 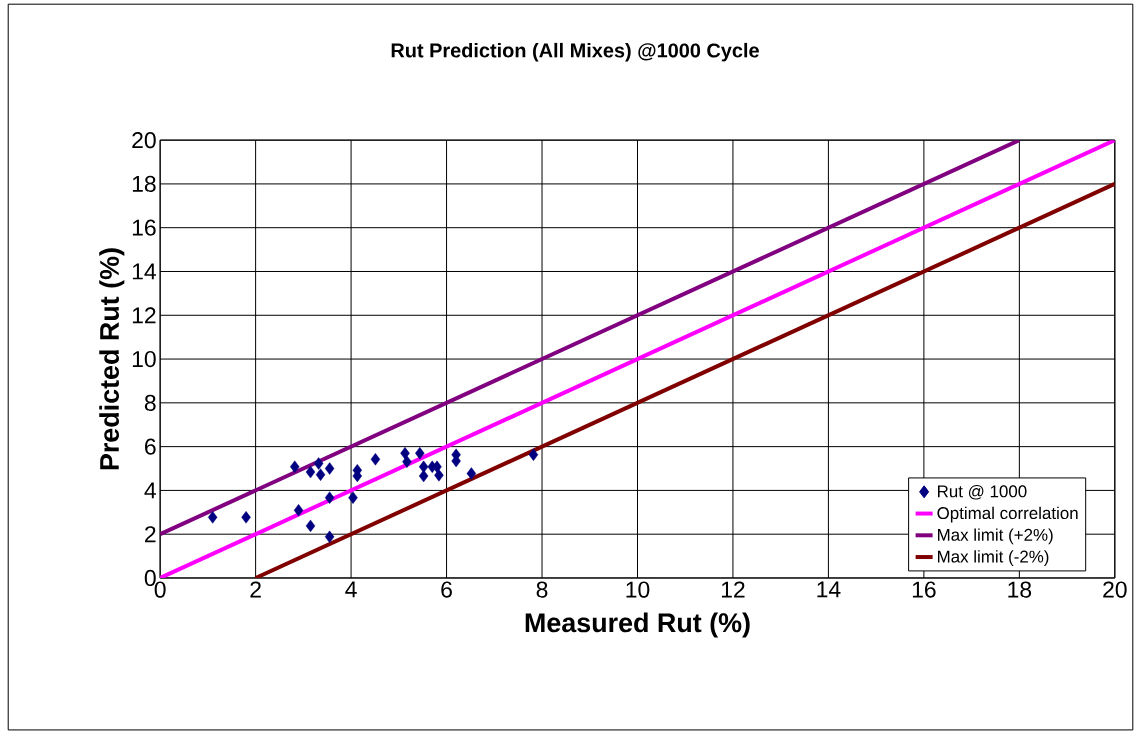 I want to click on x-tick-label: 8, so click(x=542, y=589).